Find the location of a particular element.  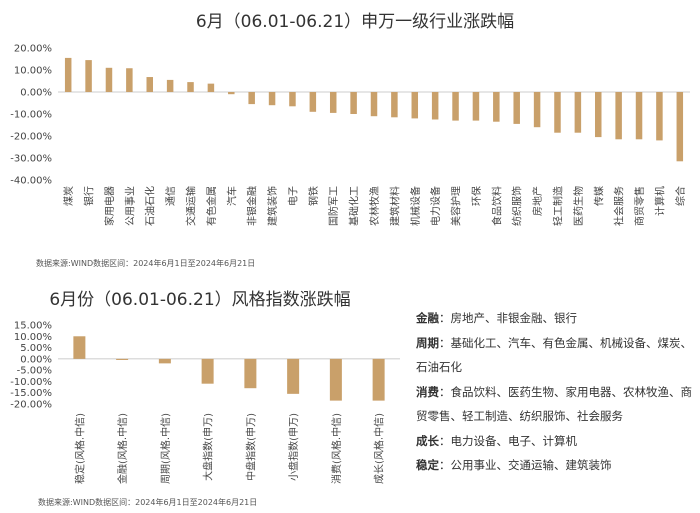

x-category-label: 轻工制造 is located at coordinates (557, 206).